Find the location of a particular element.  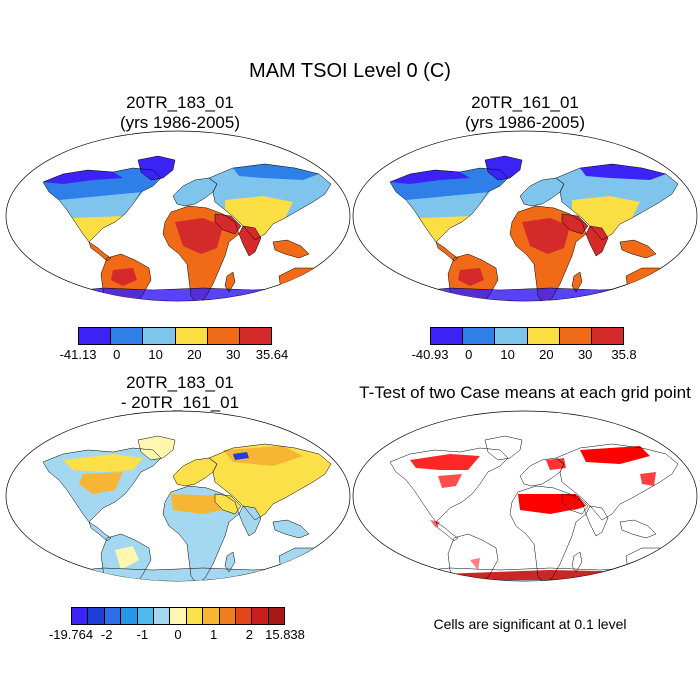

colorbar-label: 2 is located at coordinates (249, 634).